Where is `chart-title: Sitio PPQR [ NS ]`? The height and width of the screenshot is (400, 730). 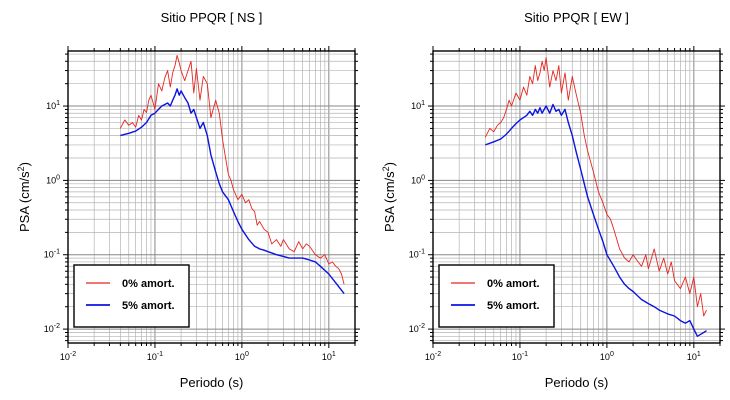 chart-title: Sitio PPQR [ NS ] is located at coordinates (212, 17).